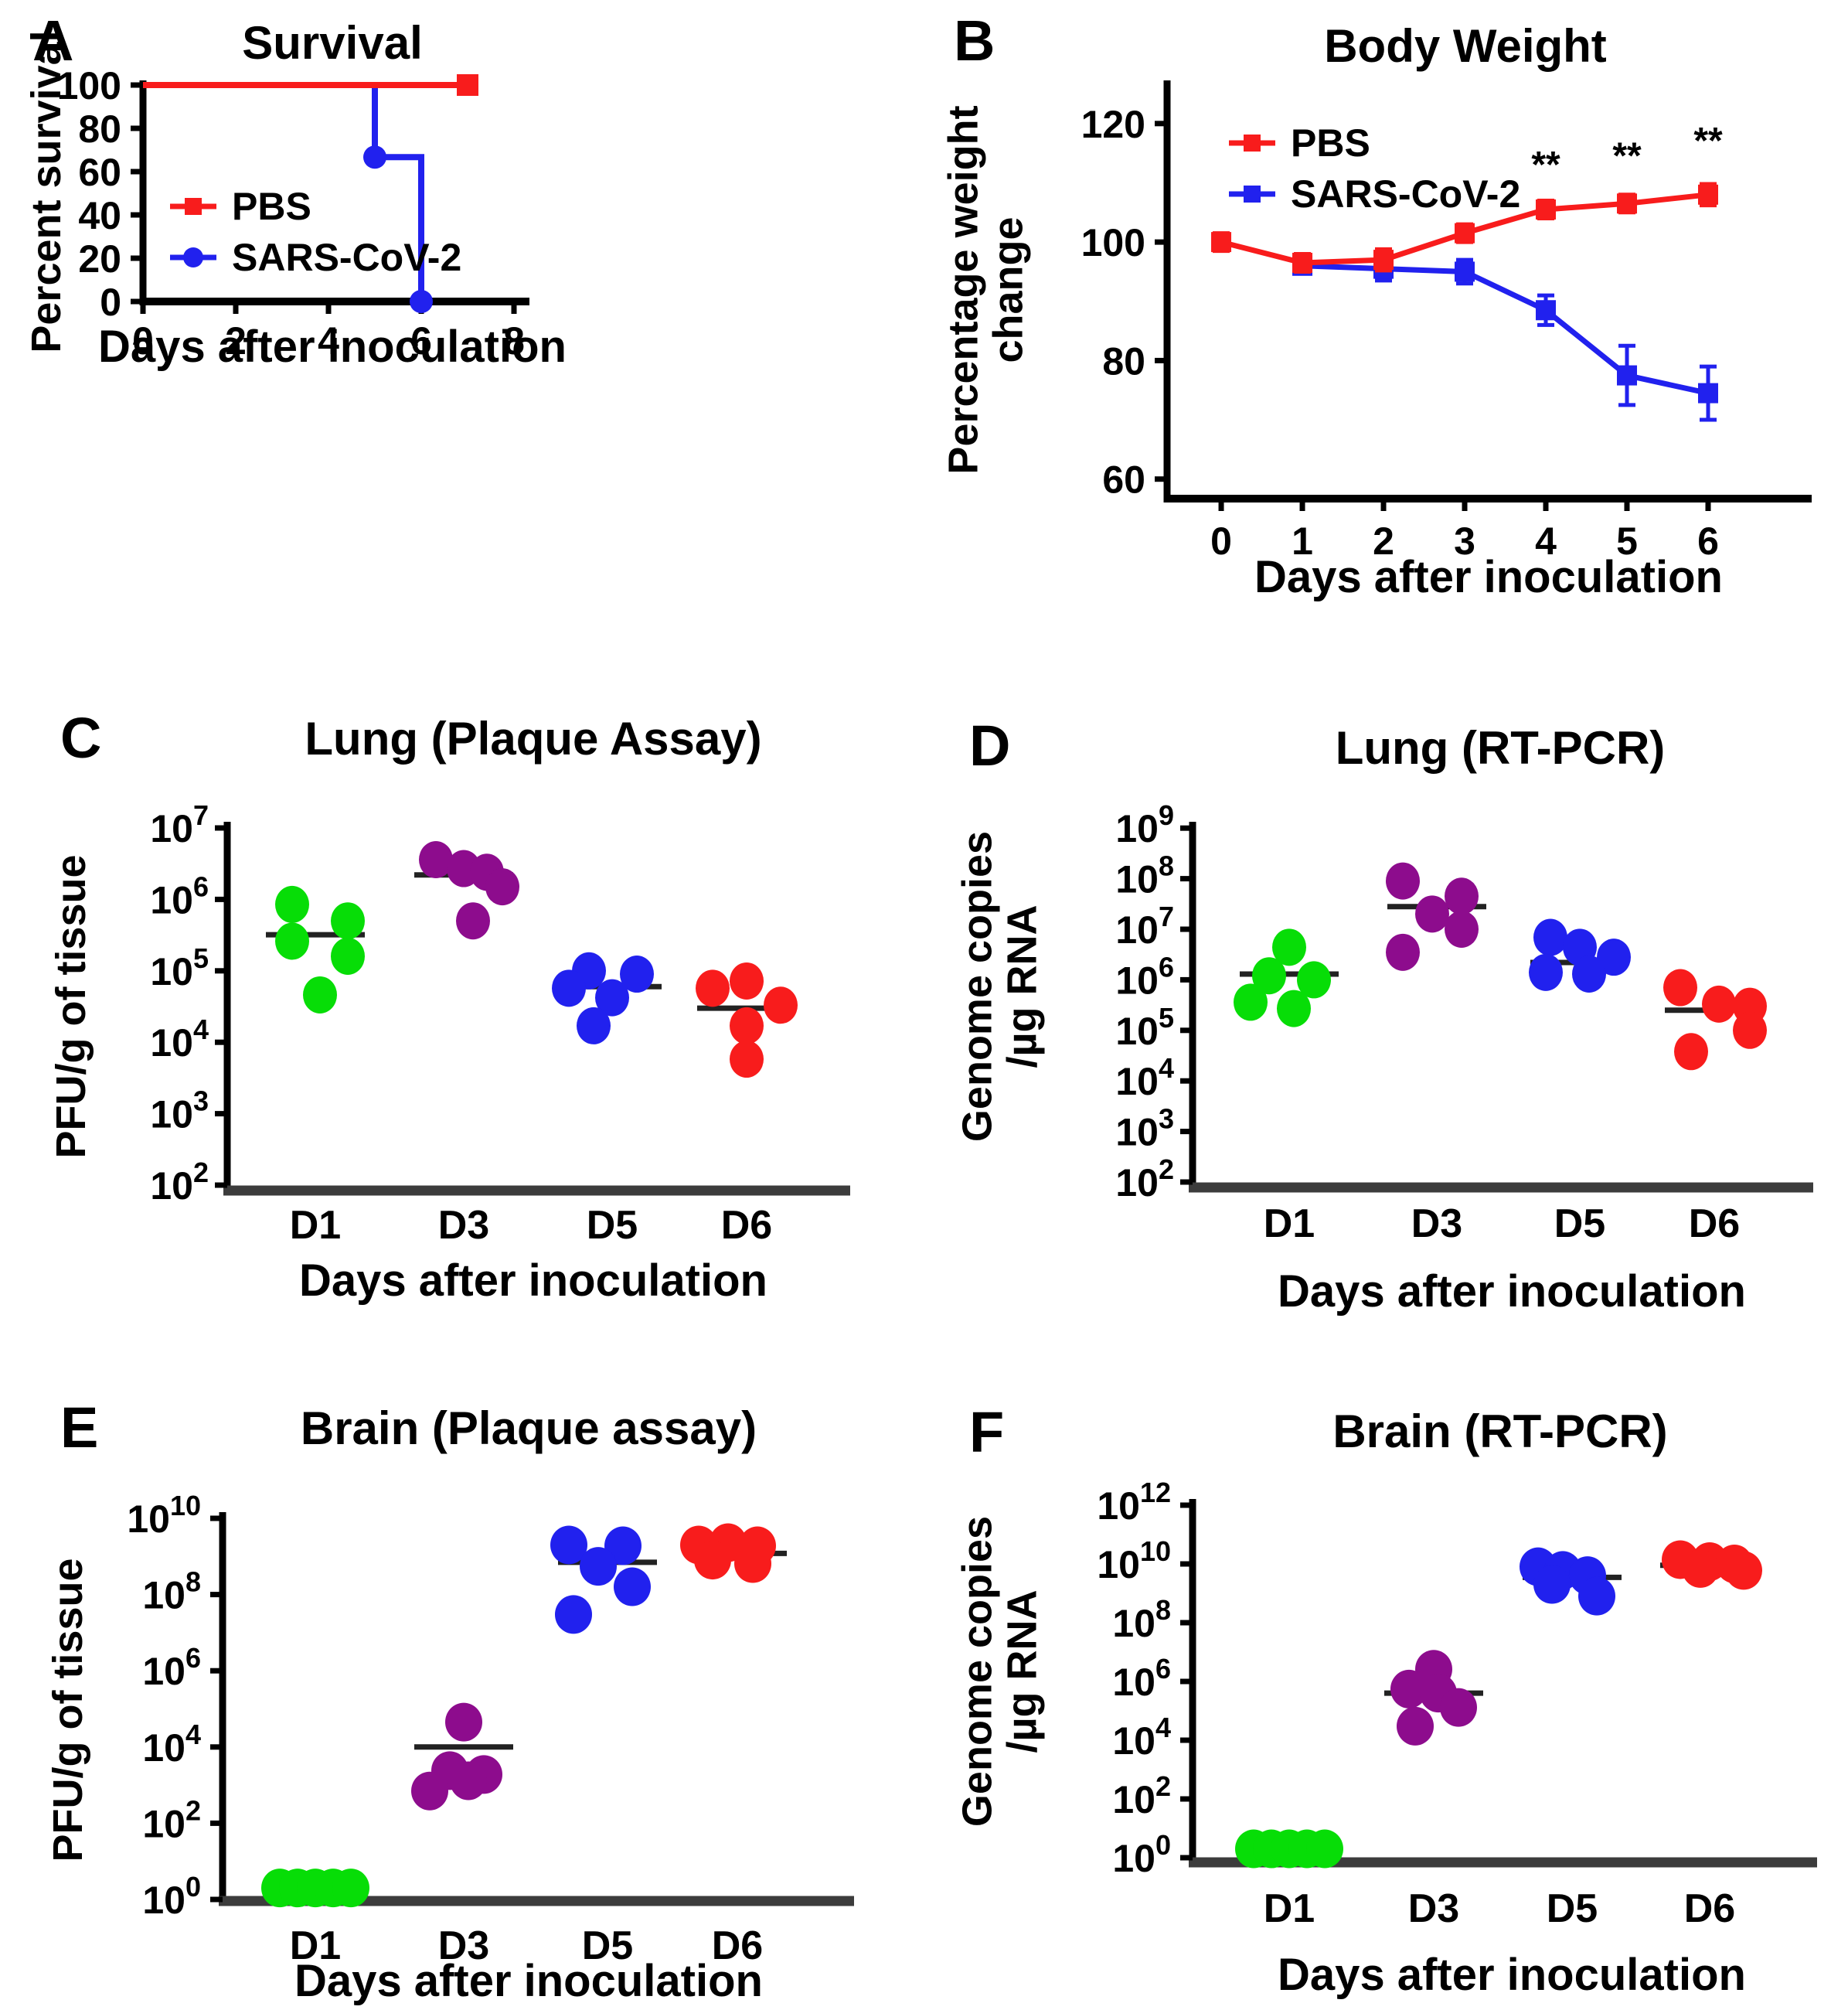 The width and height of the screenshot is (1848, 2010). I want to click on svg-text: 8, so click(514, 341).